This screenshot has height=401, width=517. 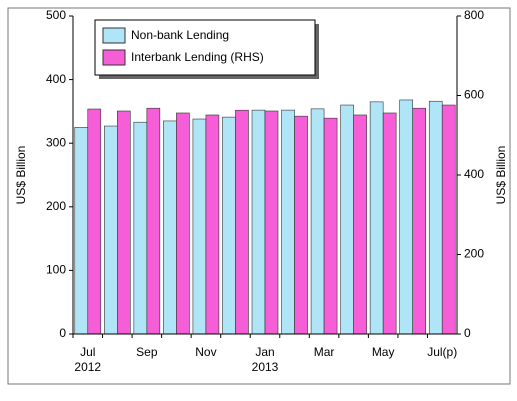 What do you see at coordinates (474, 15) in the screenshot?
I see `y2-tick-label: 800` at bounding box center [474, 15].